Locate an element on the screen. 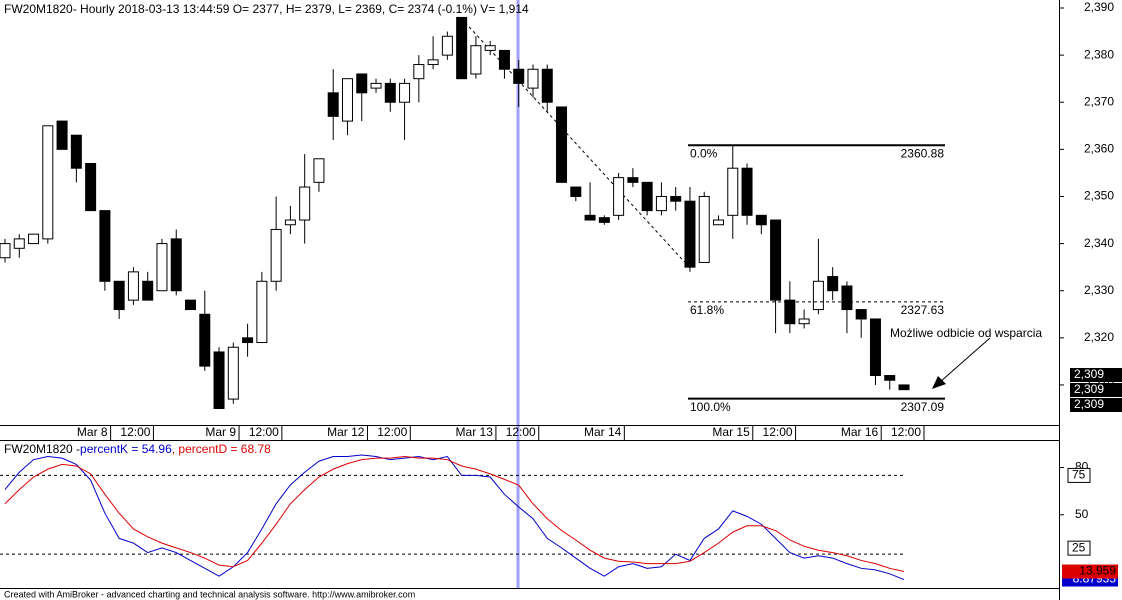 Image resolution: width=1122 pixels, height=600 pixels. fib-name: 100.0% is located at coordinates (710, 407).